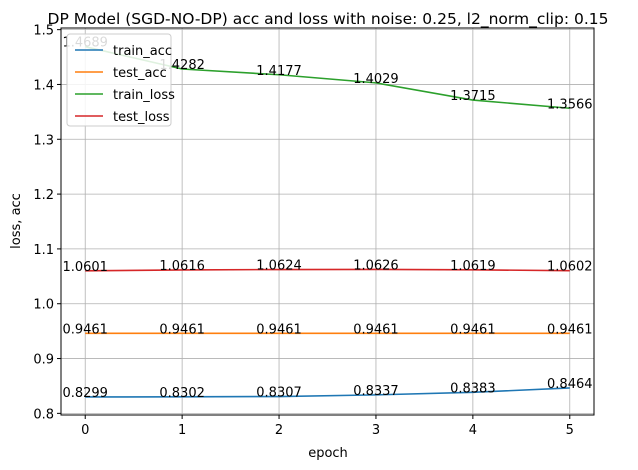 This screenshot has width=638, height=470. Describe the element at coordinates (376, 430) in the screenshot. I see `x-tick-label: 3` at that location.